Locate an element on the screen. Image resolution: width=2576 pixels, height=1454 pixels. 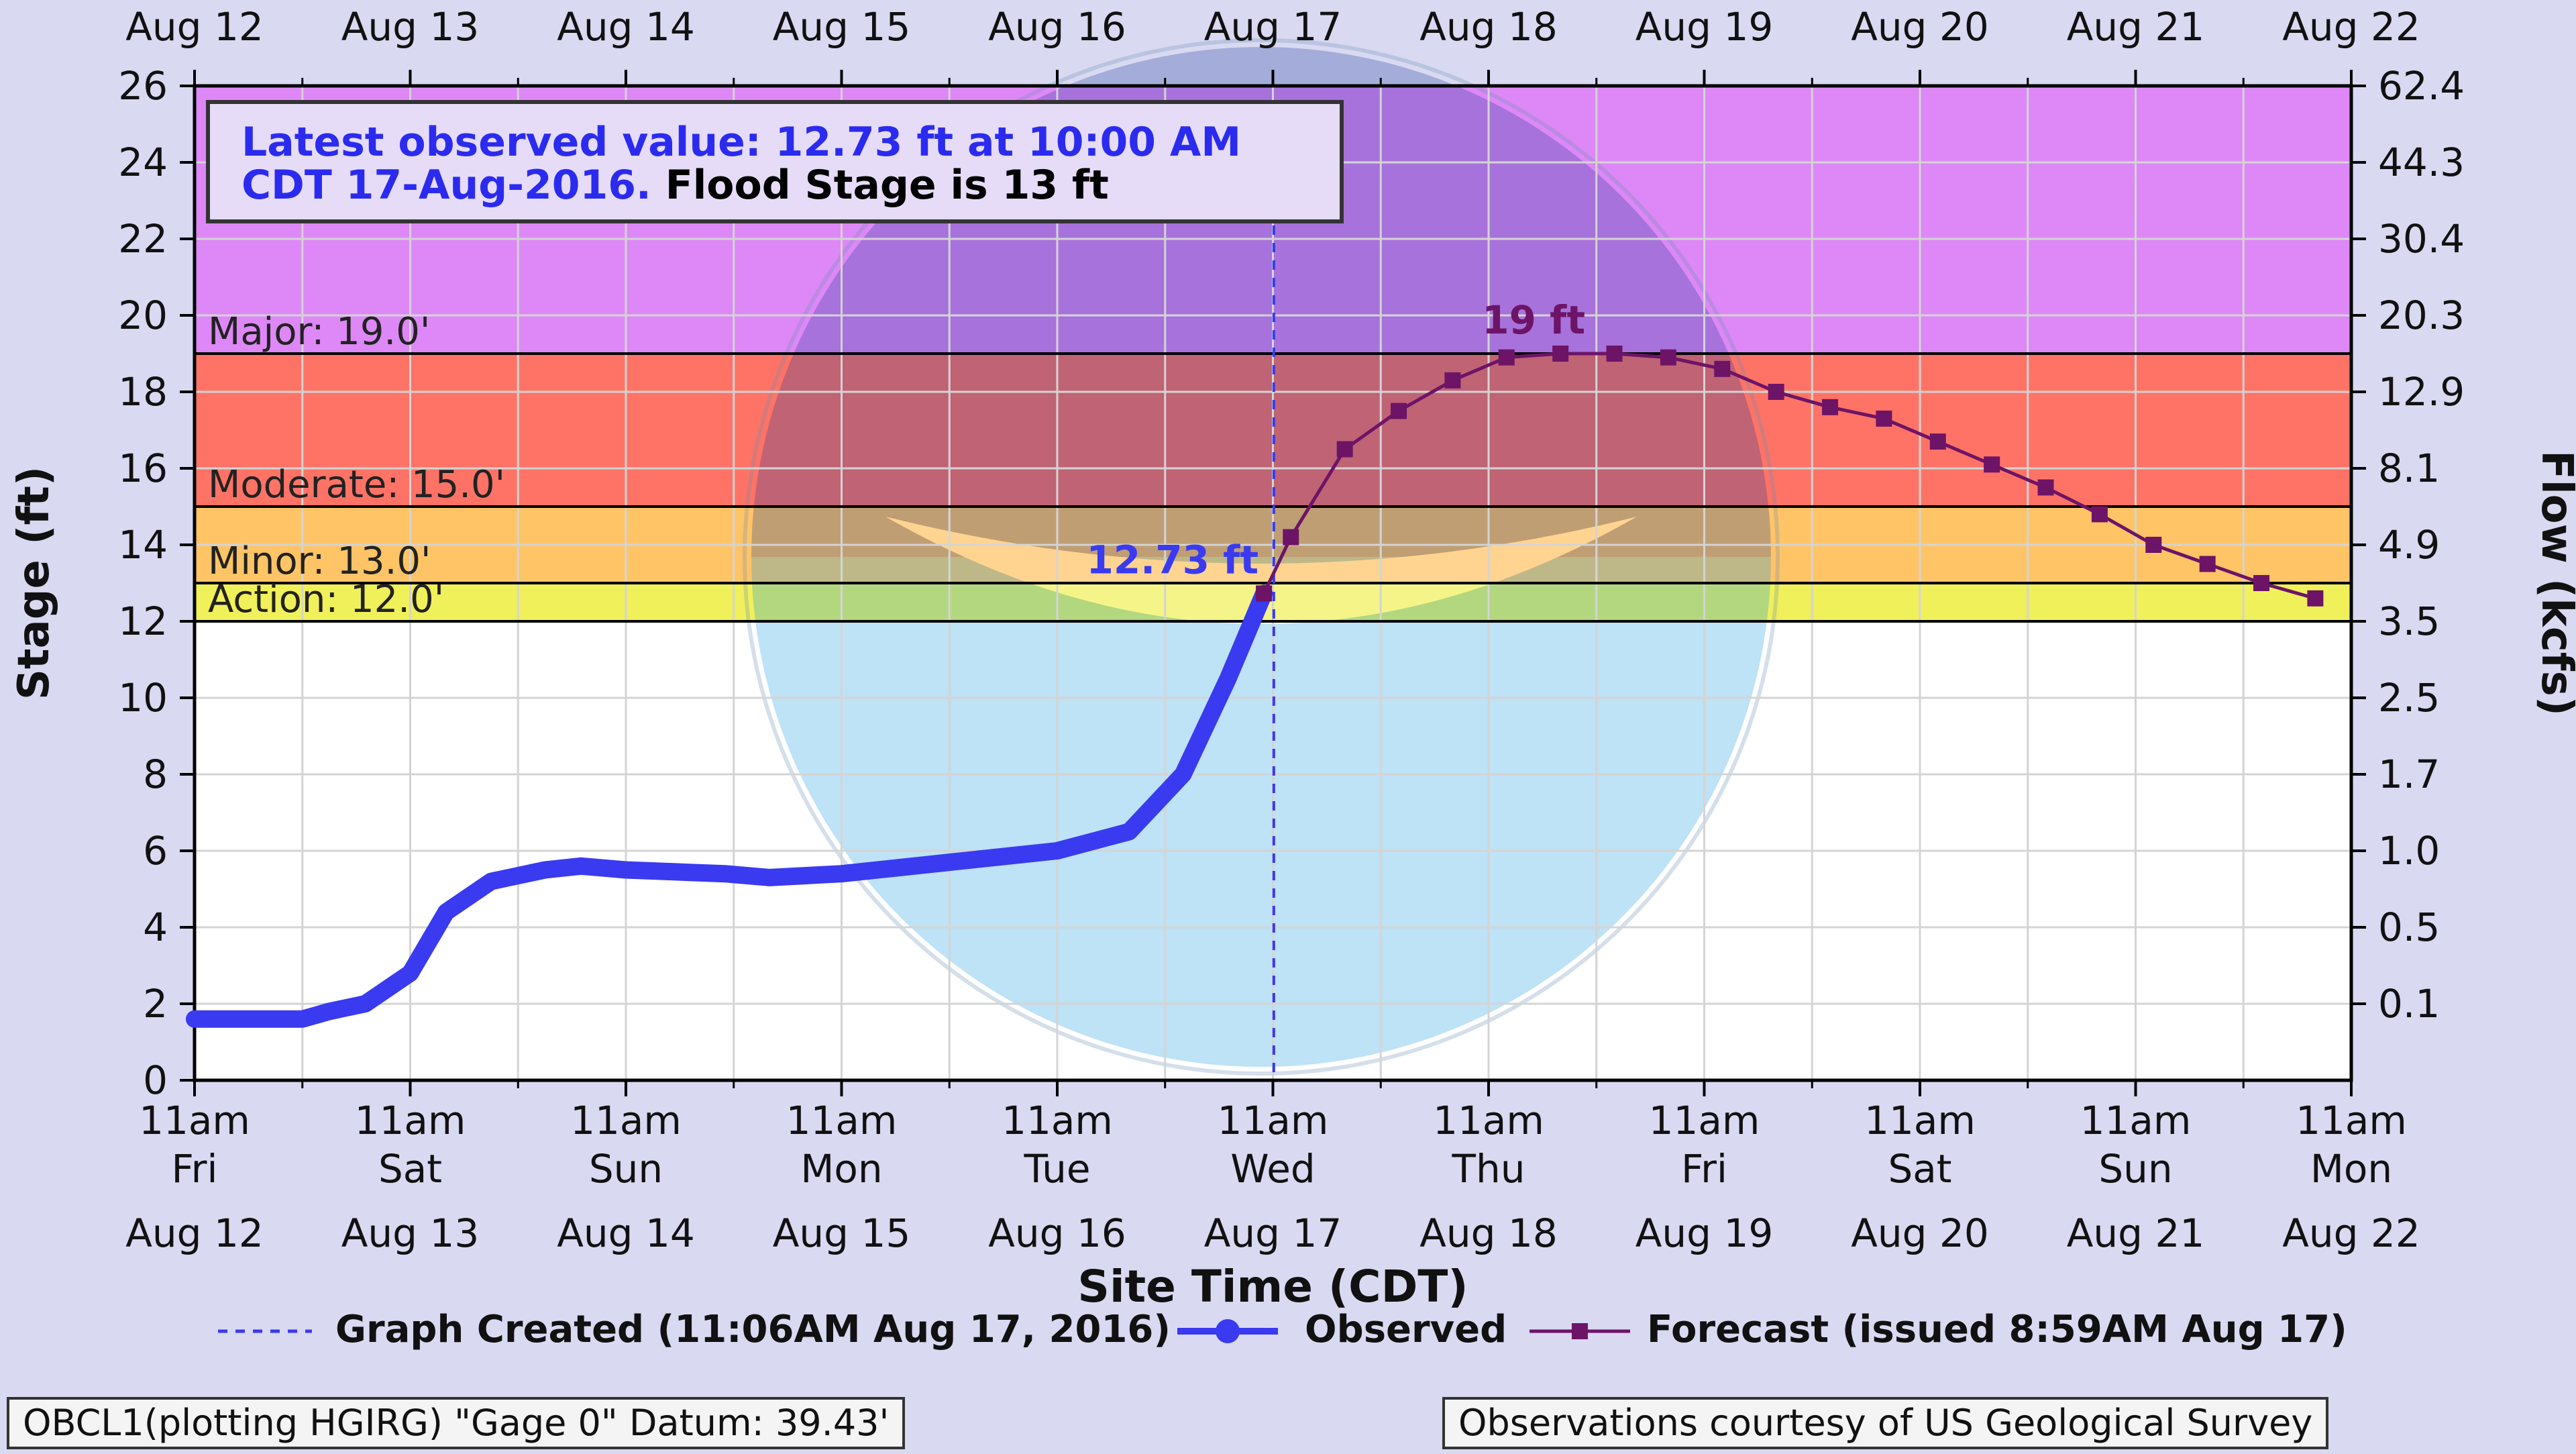
flood-label-major: Major: 19.0' is located at coordinates (319, 332).